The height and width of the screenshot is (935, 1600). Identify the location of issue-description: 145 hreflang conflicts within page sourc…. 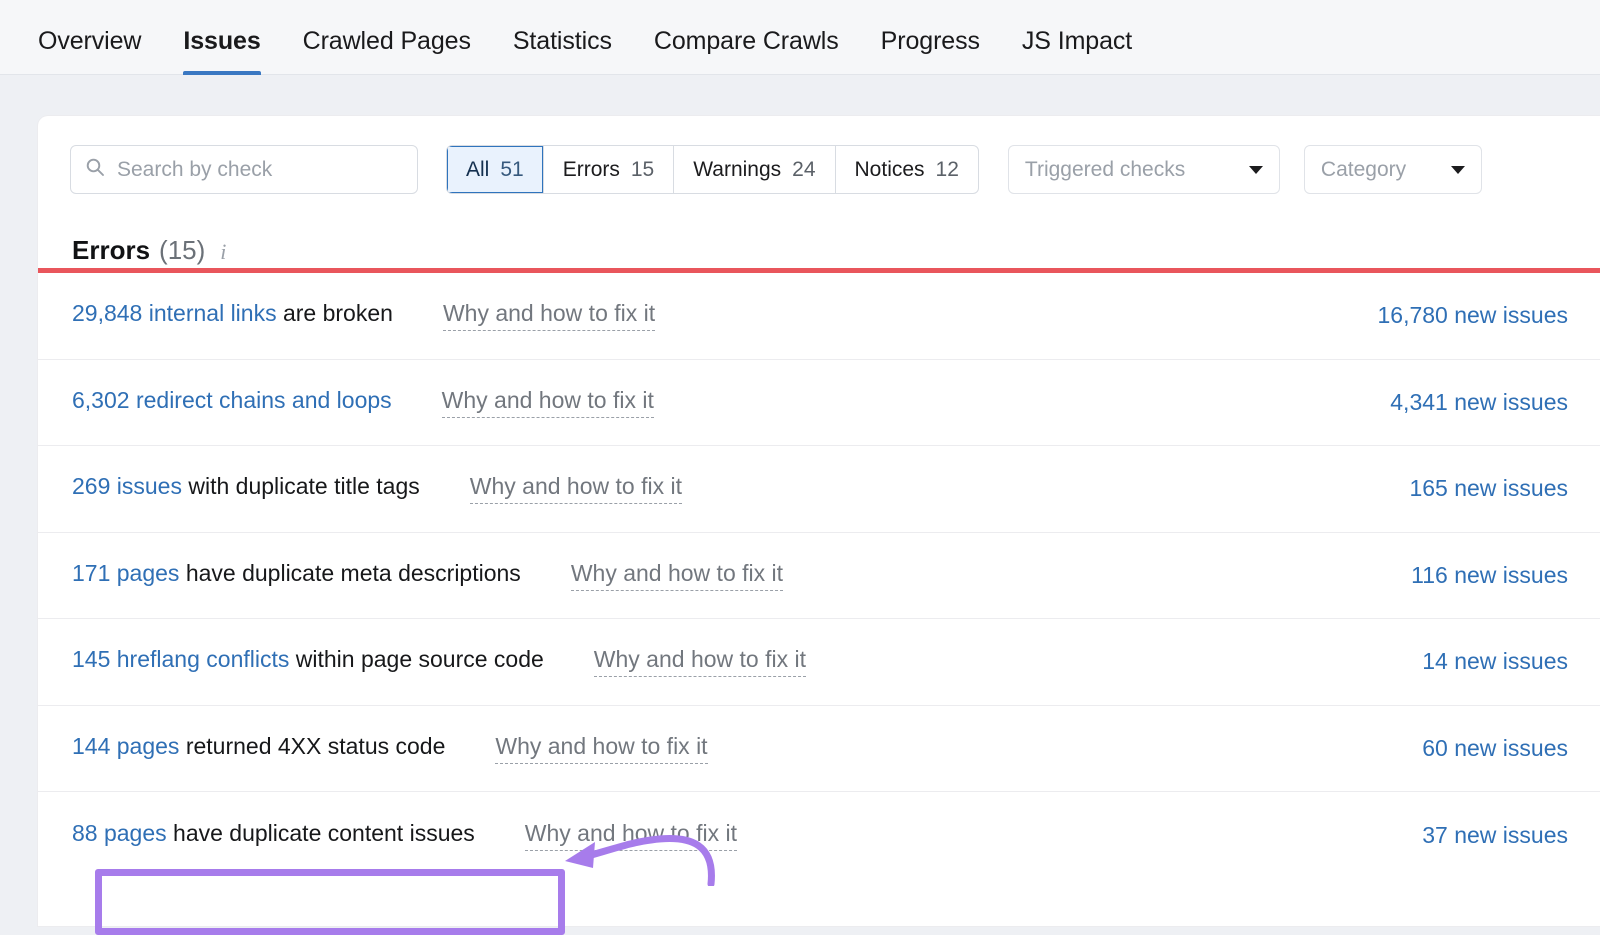
(308, 659).